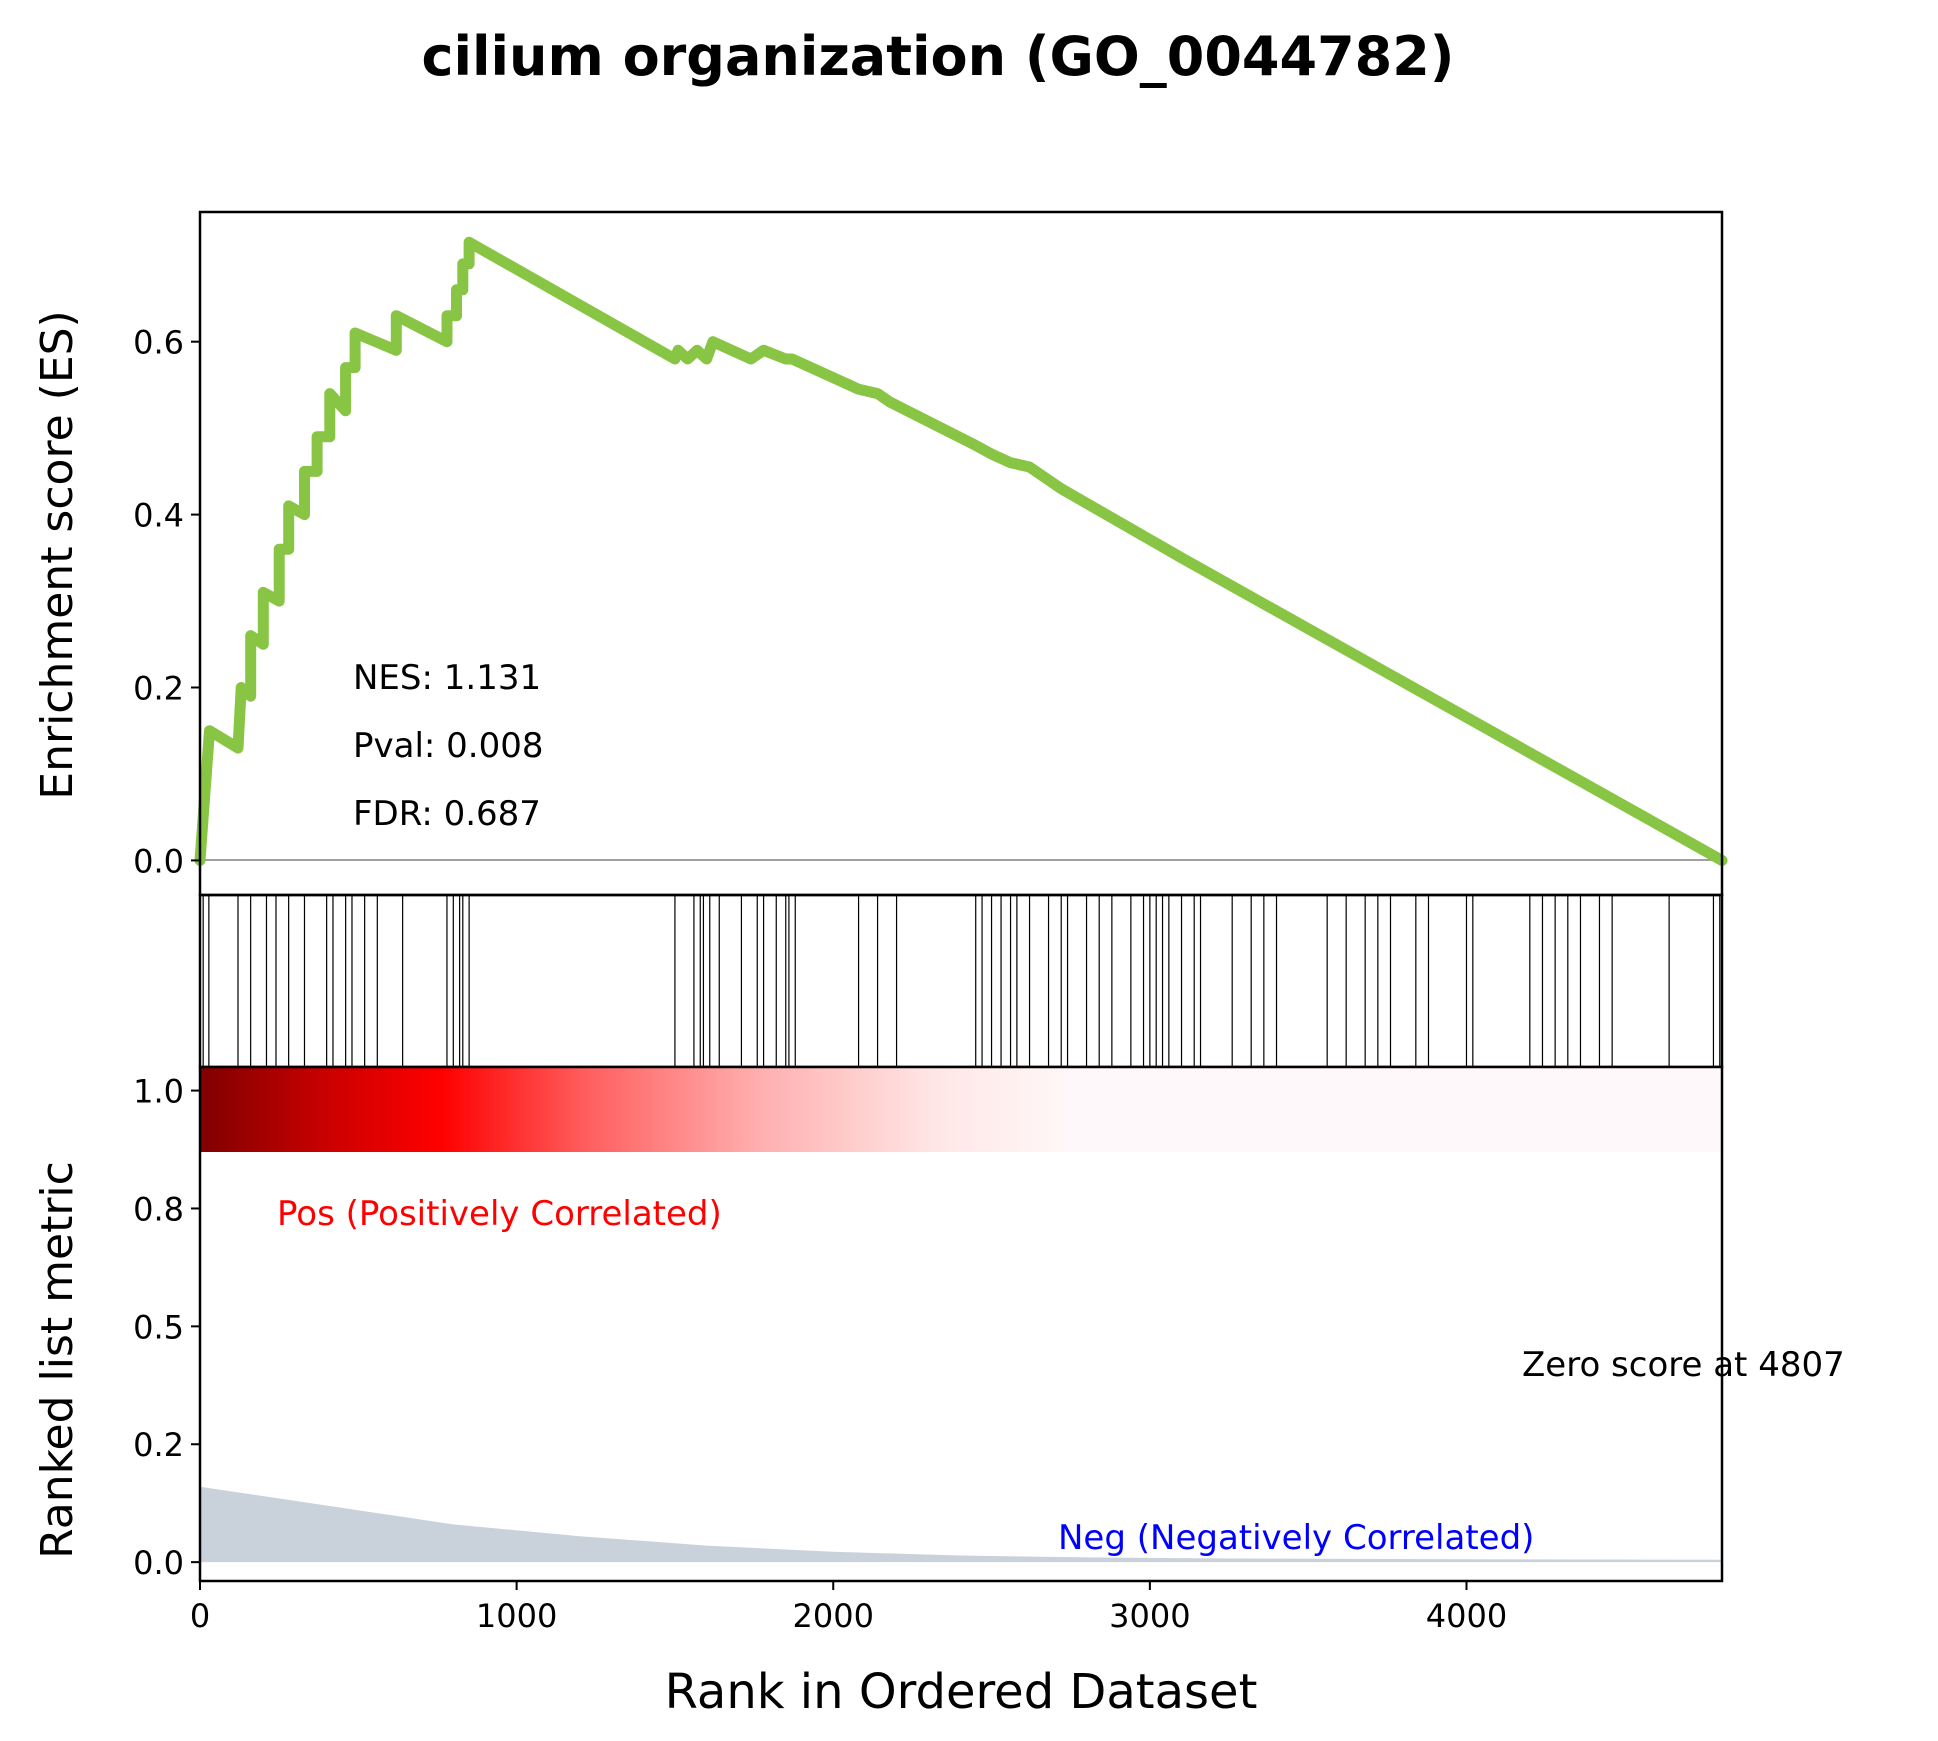 This screenshot has width=1938, height=1741. What do you see at coordinates (1149, 1616) in the screenshot?
I see `x-tick-label: 3000` at bounding box center [1149, 1616].